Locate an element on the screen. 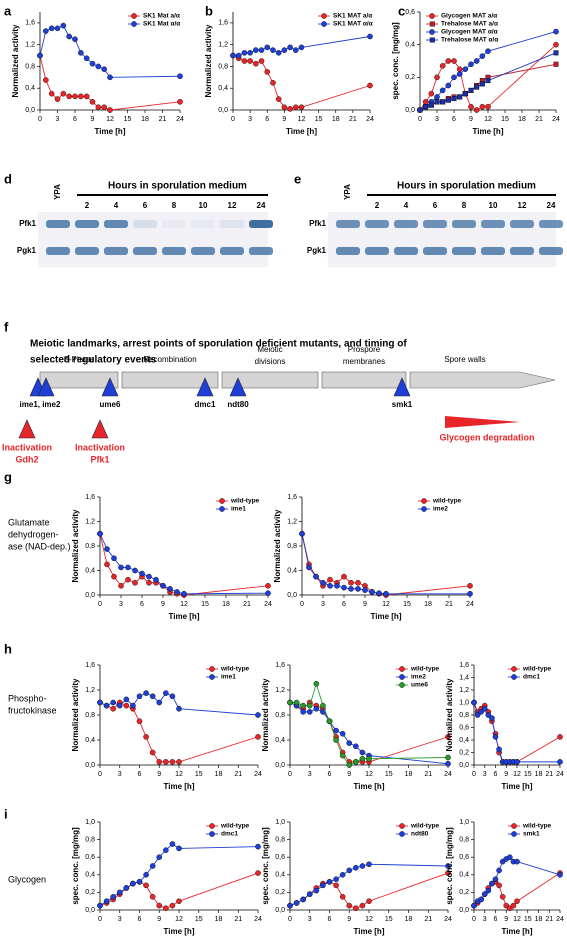 The height and width of the screenshot is (944, 567). y-tick-label: 1,0 is located at coordinates (90, 822).